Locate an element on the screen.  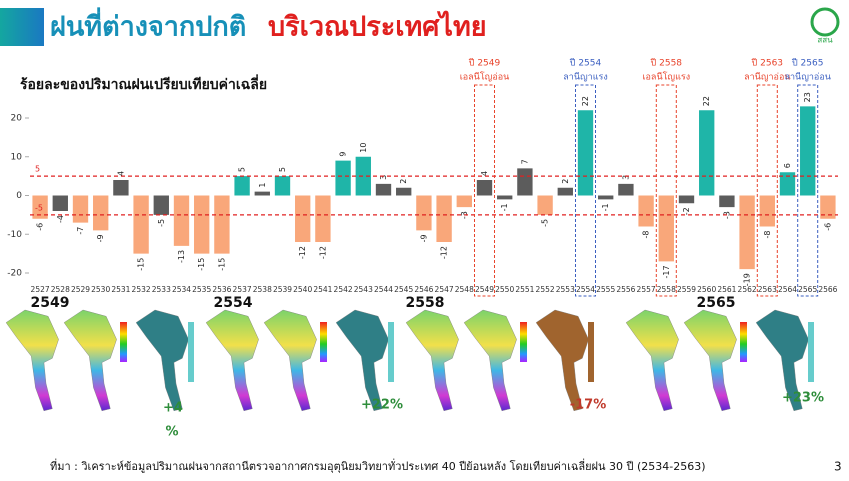
annotation-label: ลานีญาแรง is located at coordinates (585, 77).